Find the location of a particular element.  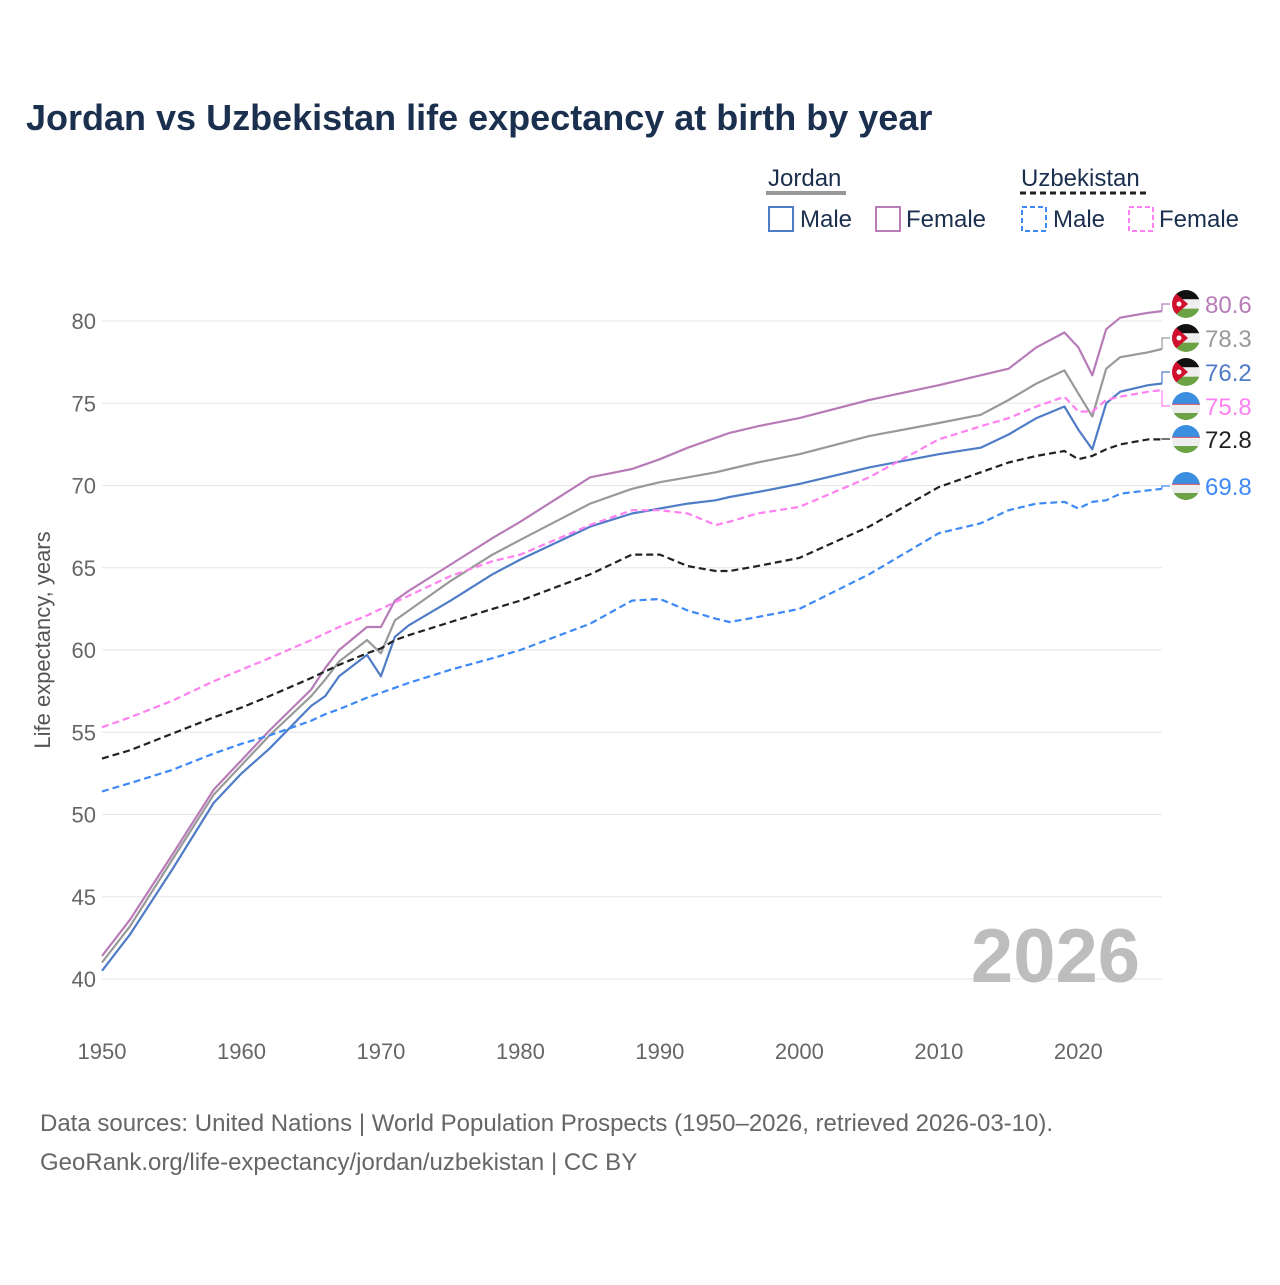

y-axis-ticks: 40 45 50 55 60 65 70 75 80 is located at coordinates (84, 650).